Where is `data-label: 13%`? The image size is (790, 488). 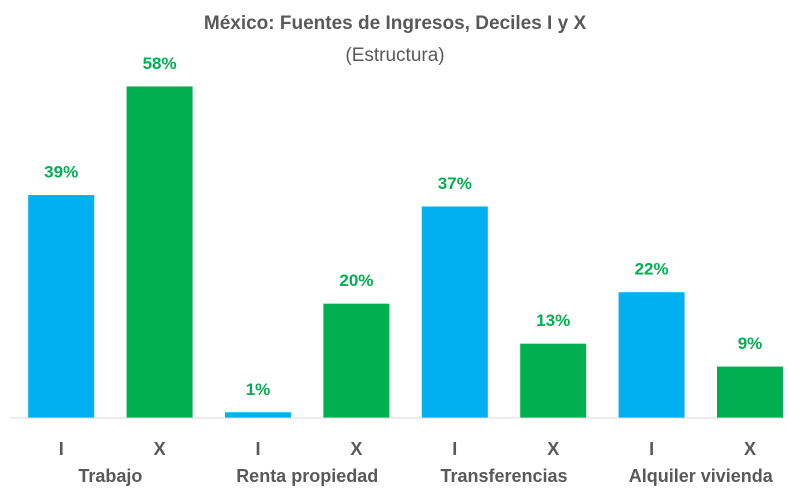
data-label: 13% is located at coordinates (553, 320).